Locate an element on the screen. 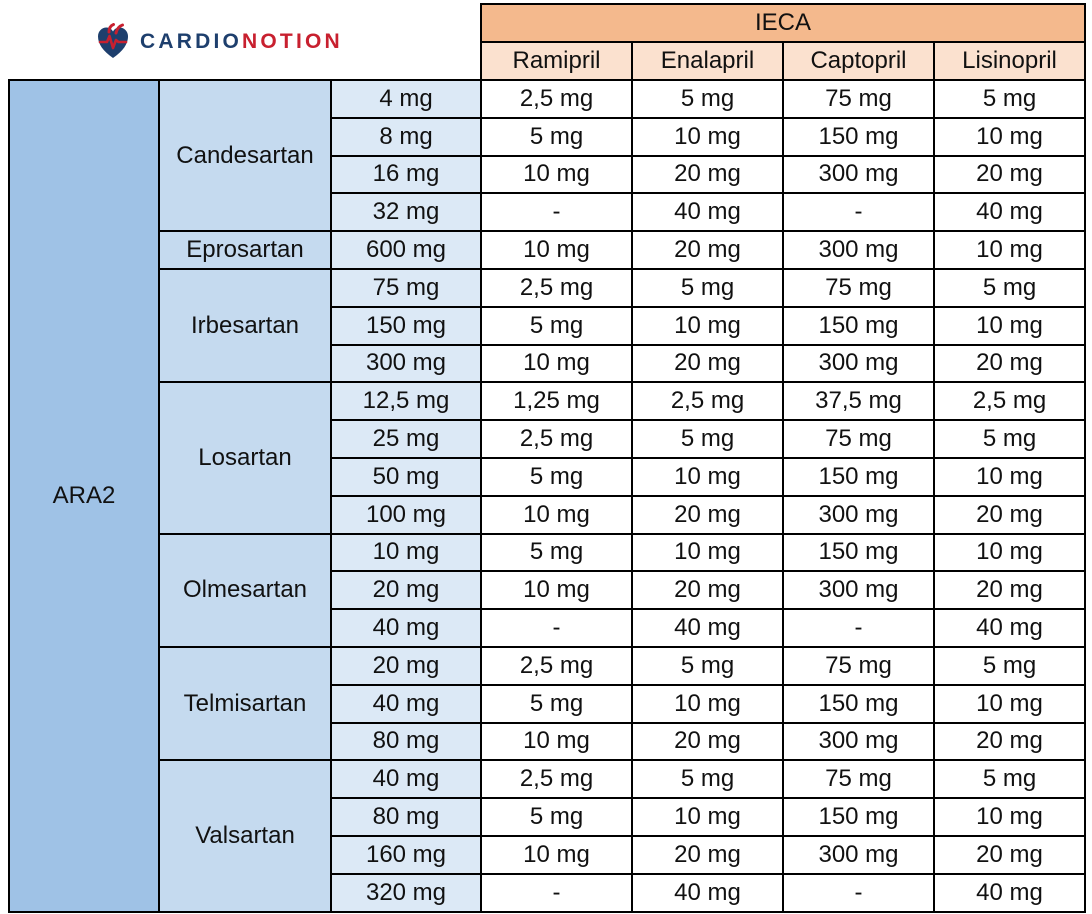 The height and width of the screenshot is (914, 1092). table-row: 320 mg -40 mg -40 mg is located at coordinates (547, 892).